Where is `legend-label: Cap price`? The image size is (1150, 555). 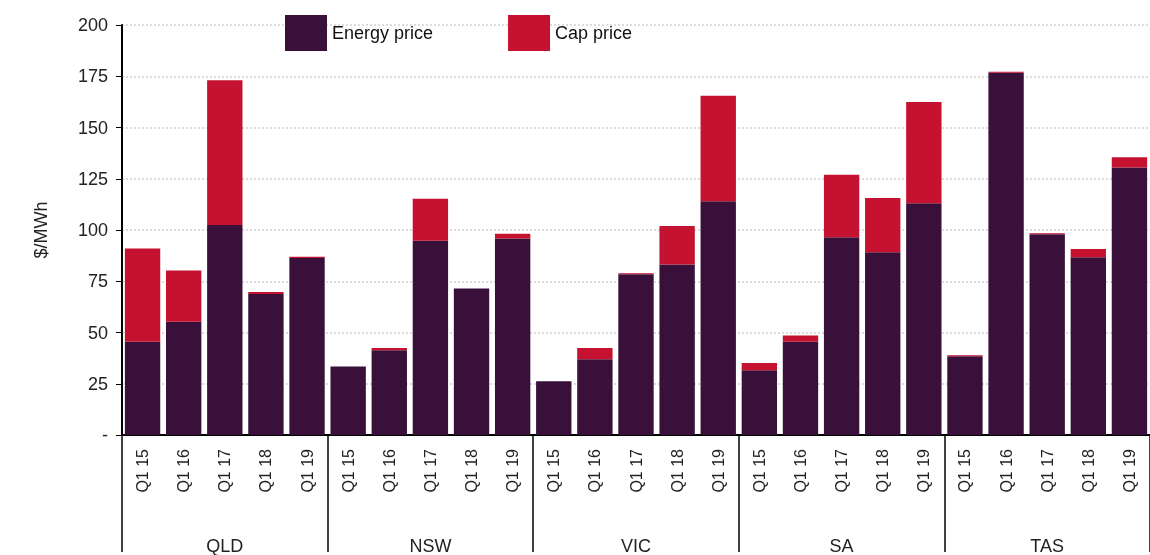 legend-label: Cap price is located at coordinates (594, 33).